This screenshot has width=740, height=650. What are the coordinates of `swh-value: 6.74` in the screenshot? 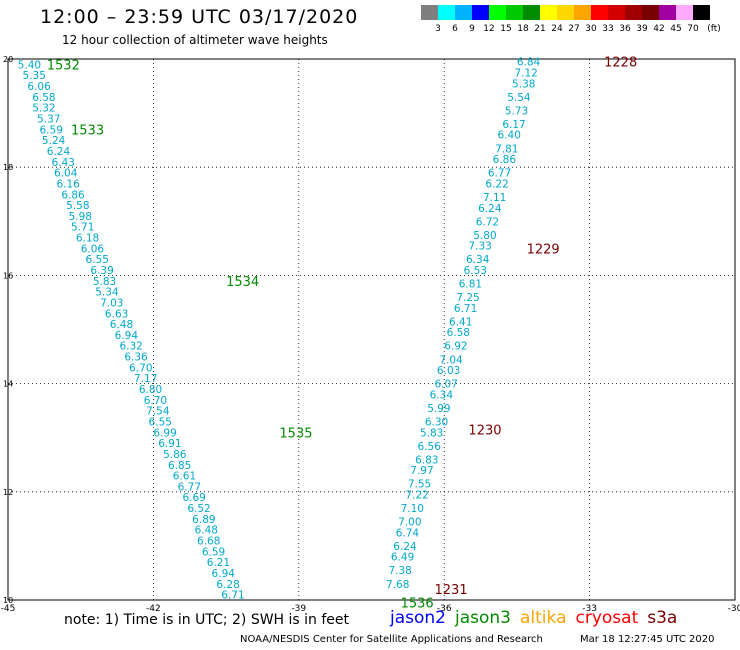 It's located at (408, 533).